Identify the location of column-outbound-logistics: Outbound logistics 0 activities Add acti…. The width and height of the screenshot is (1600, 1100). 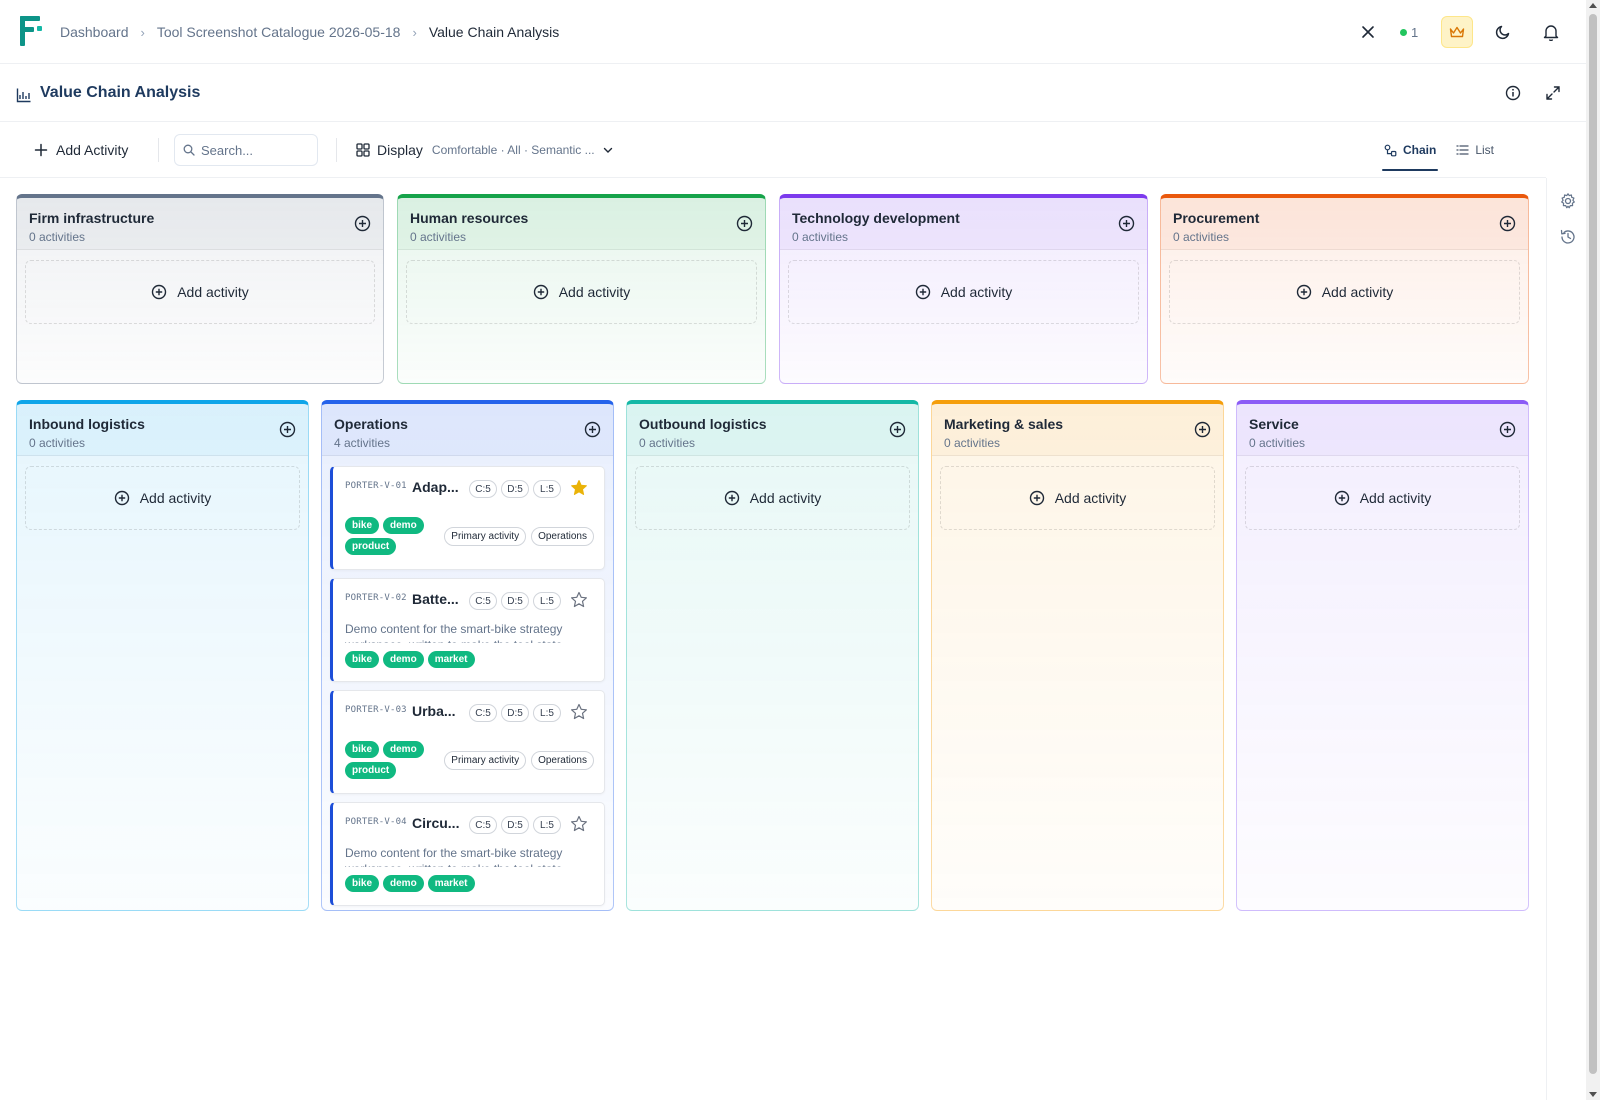
(772, 655).